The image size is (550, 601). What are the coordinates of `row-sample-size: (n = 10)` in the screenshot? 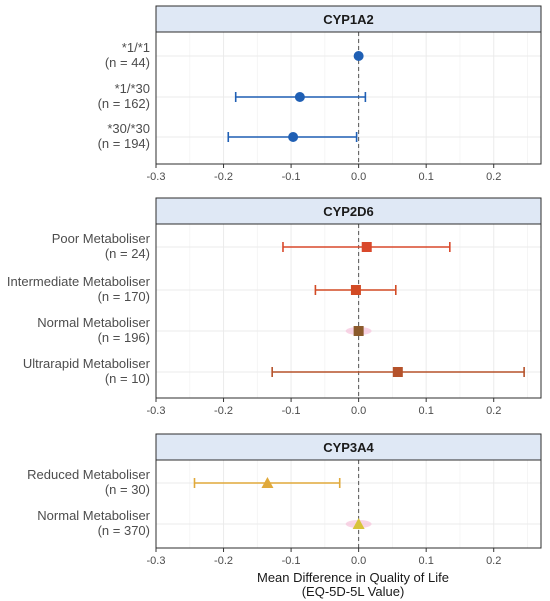 It's located at (127, 378).